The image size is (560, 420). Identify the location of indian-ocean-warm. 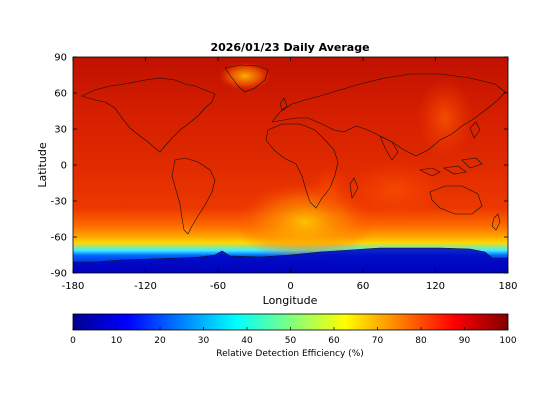
(395, 190).